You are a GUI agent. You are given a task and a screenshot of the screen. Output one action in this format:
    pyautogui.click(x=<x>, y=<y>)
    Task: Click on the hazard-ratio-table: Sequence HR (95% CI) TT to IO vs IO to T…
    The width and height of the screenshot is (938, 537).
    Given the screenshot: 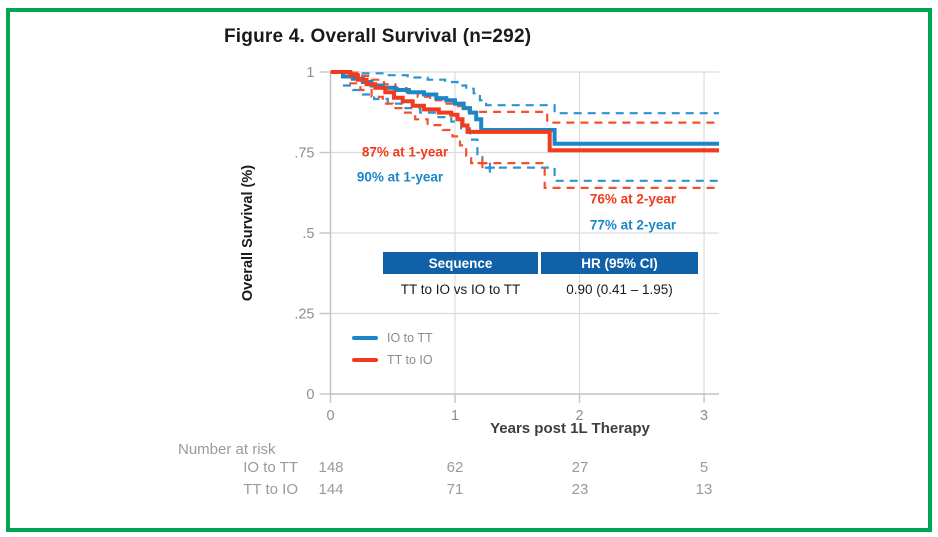 What is the action you would take?
    pyautogui.click(x=540, y=278)
    